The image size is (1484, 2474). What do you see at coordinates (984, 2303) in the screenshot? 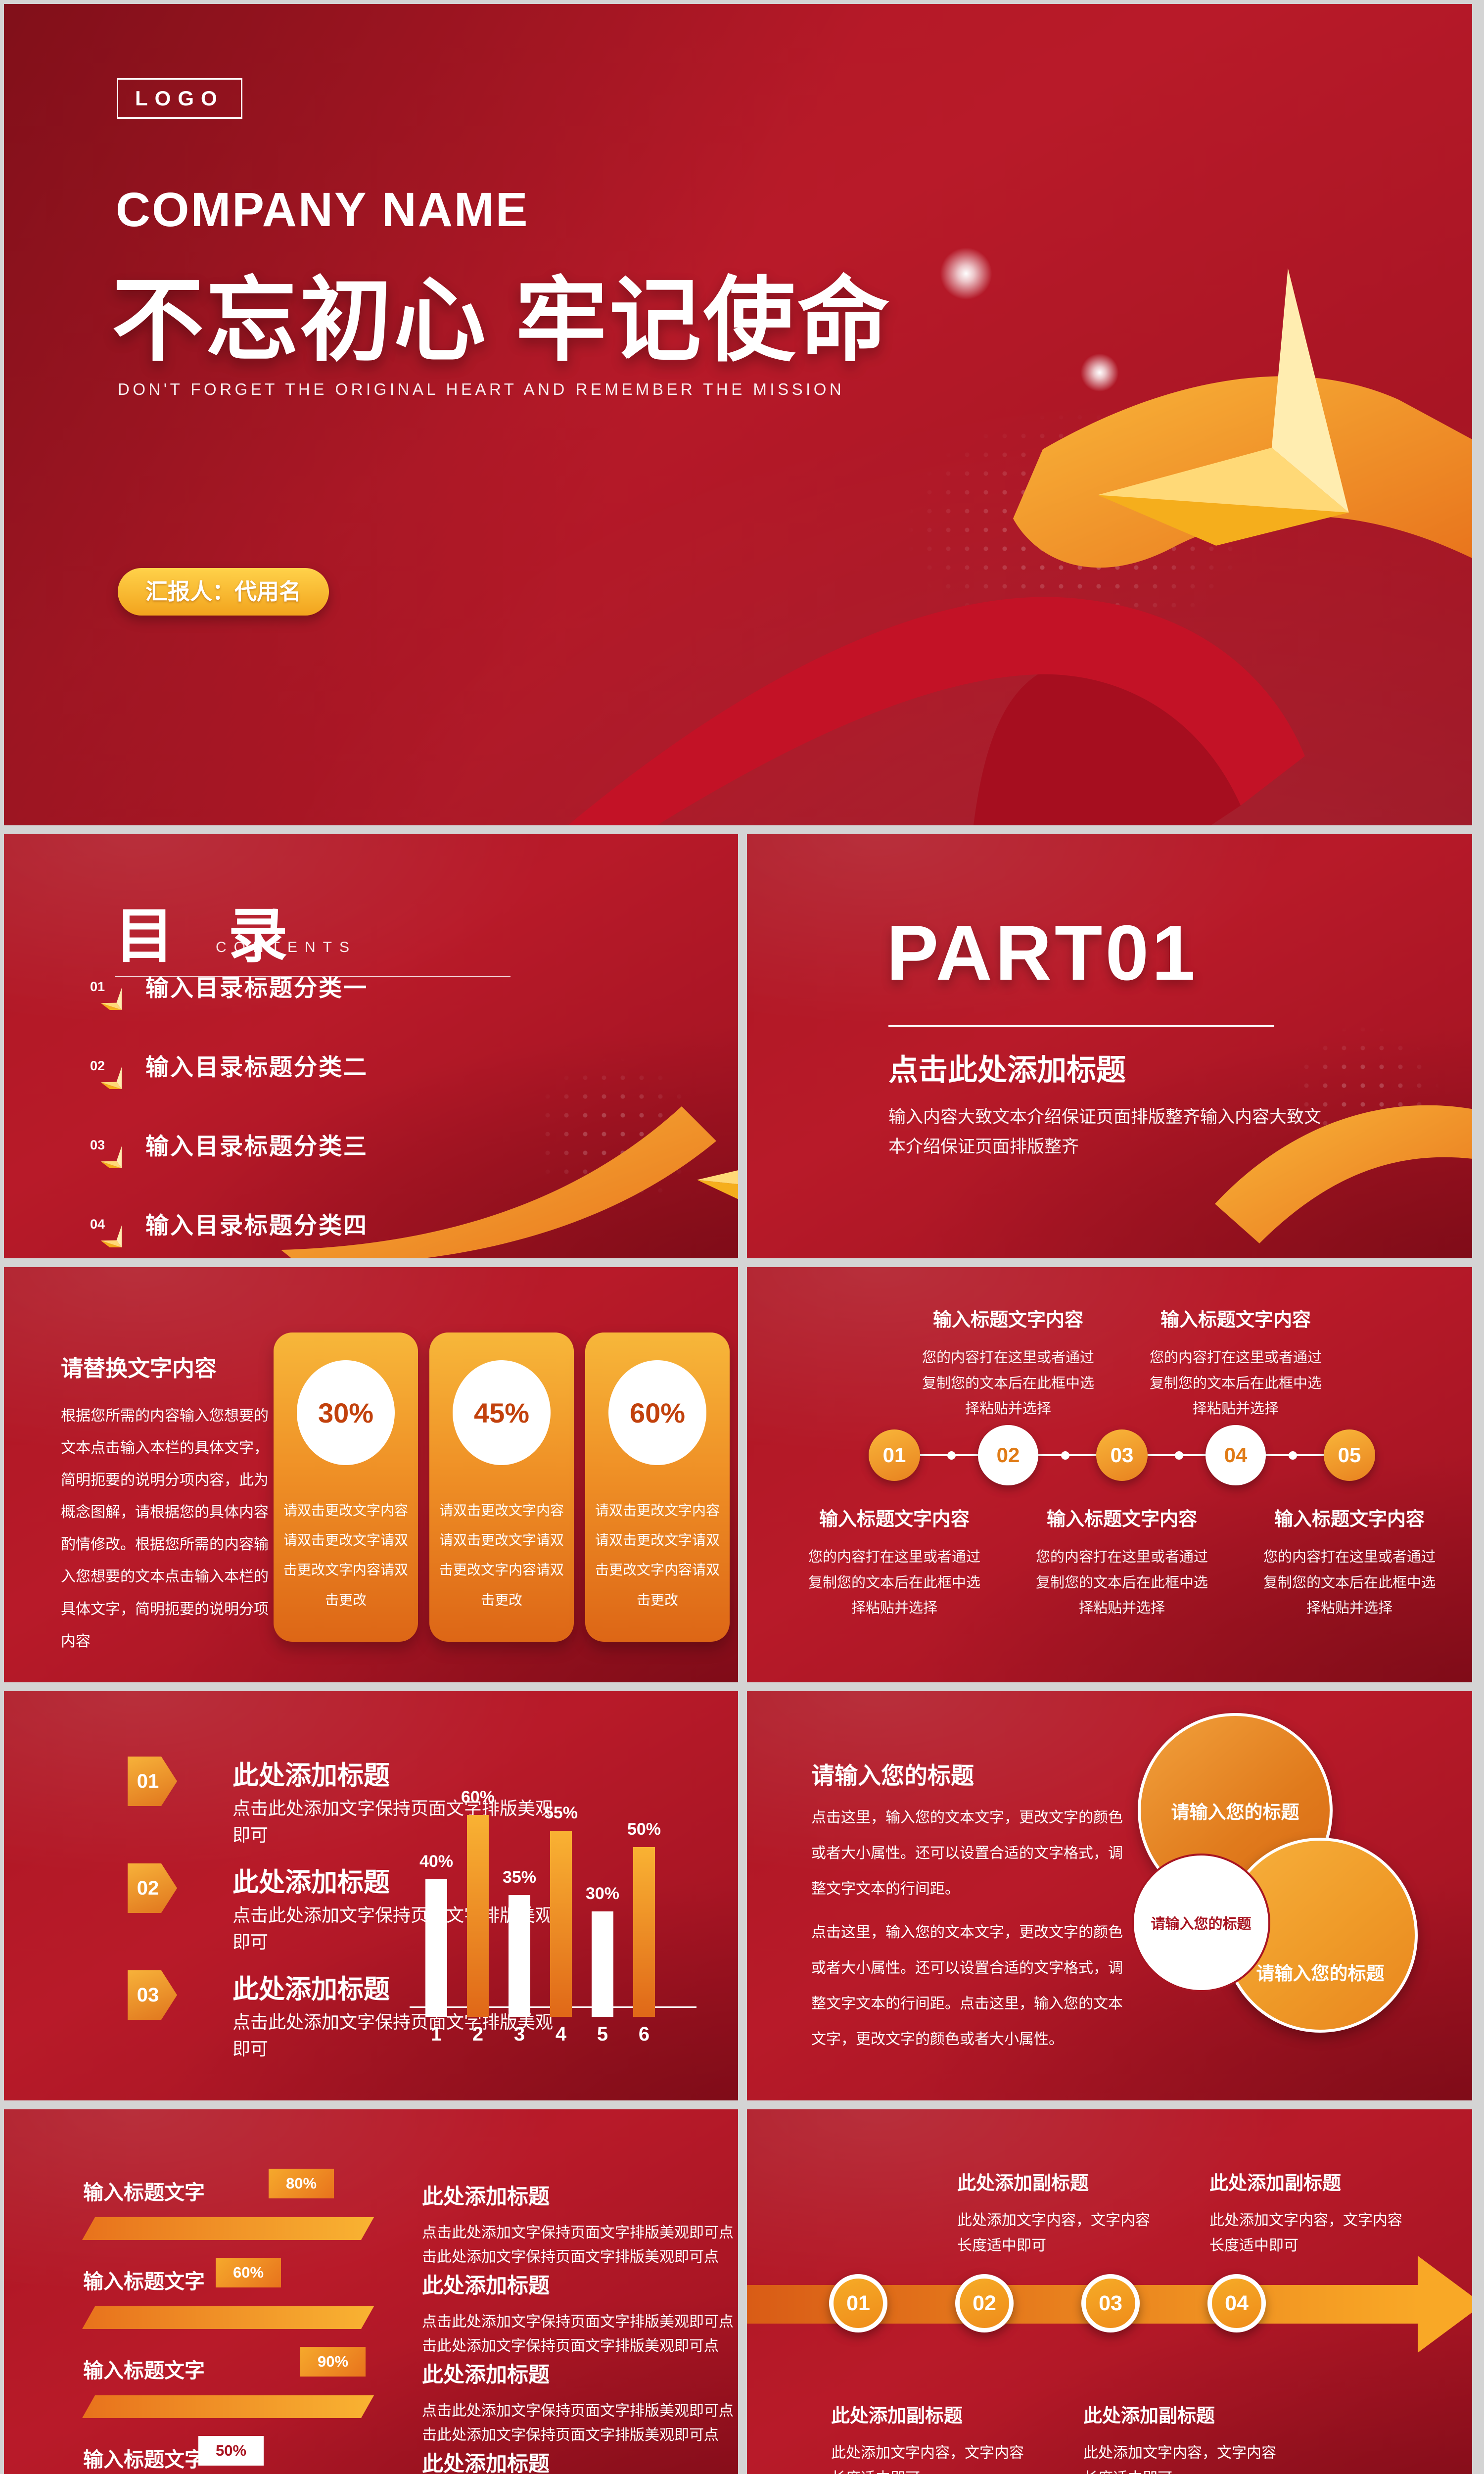
I see `arrow-timeline-node: 02` at bounding box center [984, 2303].